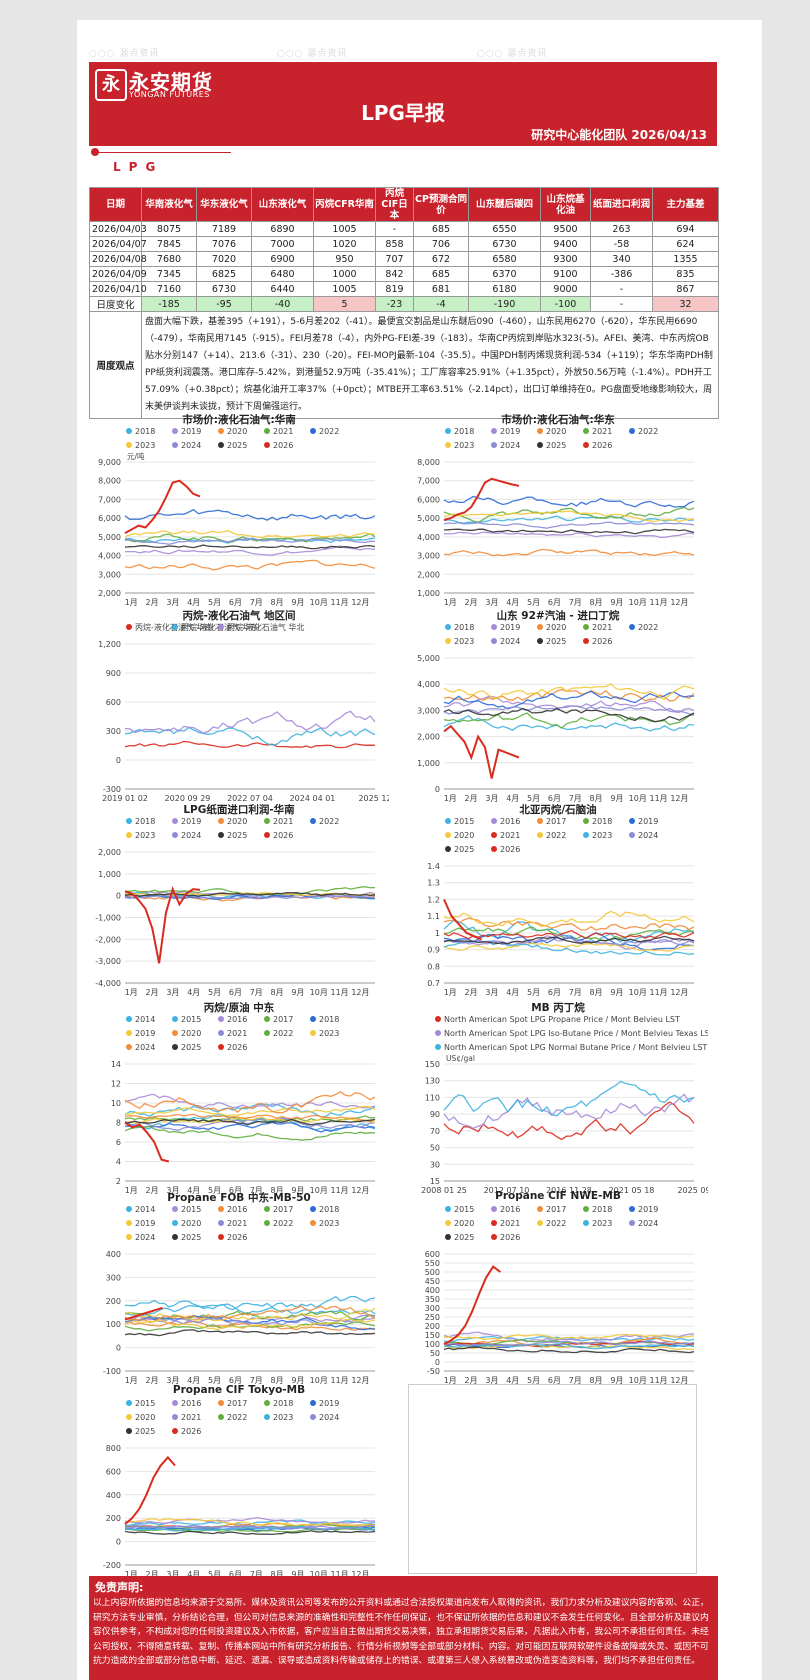 The width and height of the screenshot is (810, 1680). Describe the element at coordinates (428, 481) in the screenshot. I see `y-tick-label: 7,000` at that location.